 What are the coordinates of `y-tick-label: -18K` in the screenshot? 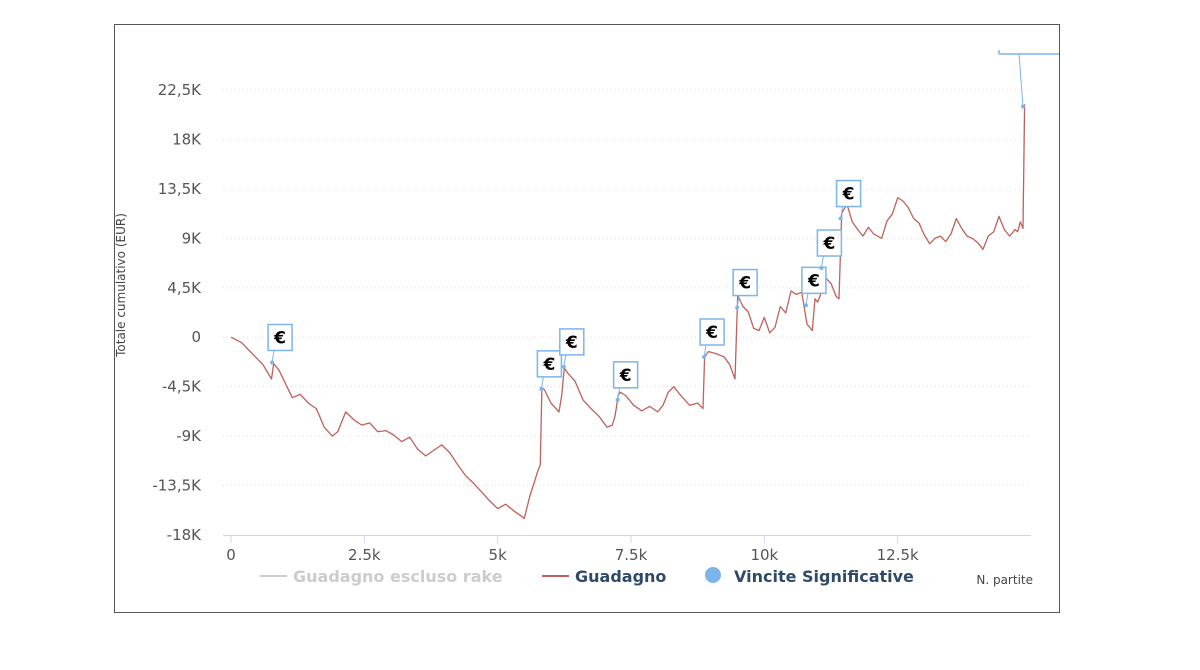 It's located at (184, 535).